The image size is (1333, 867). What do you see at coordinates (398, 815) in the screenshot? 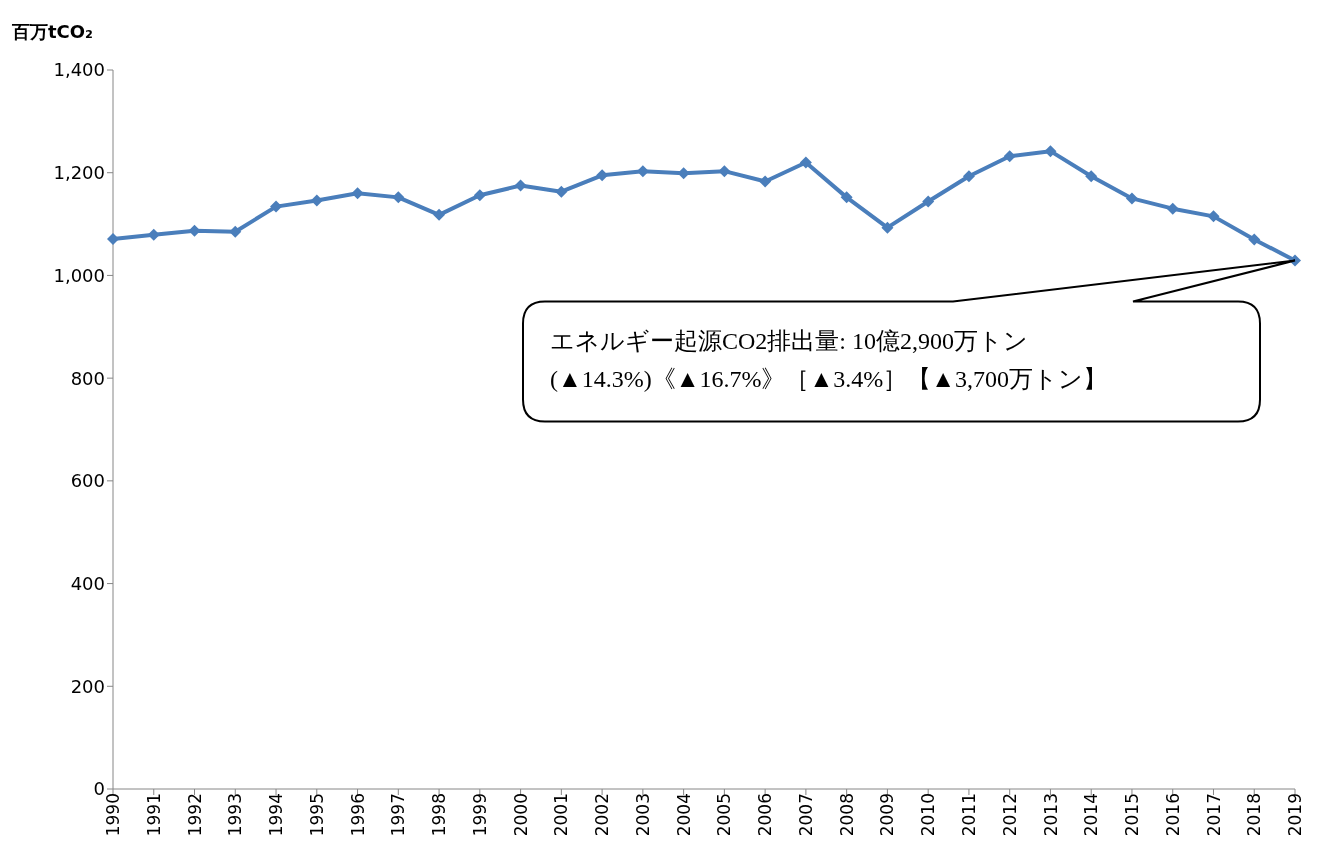
I see `x-tick-label: 1997` at bounding box center [398, 815].